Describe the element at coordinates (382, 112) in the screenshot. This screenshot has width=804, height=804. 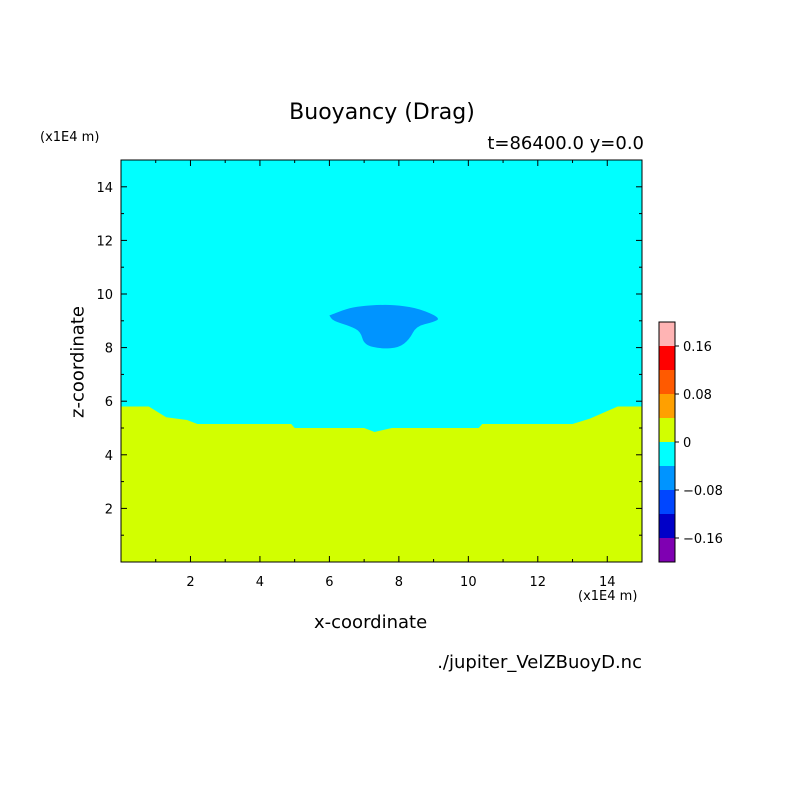
I see `chart-title: Buoyancy (Drag)` at that location.